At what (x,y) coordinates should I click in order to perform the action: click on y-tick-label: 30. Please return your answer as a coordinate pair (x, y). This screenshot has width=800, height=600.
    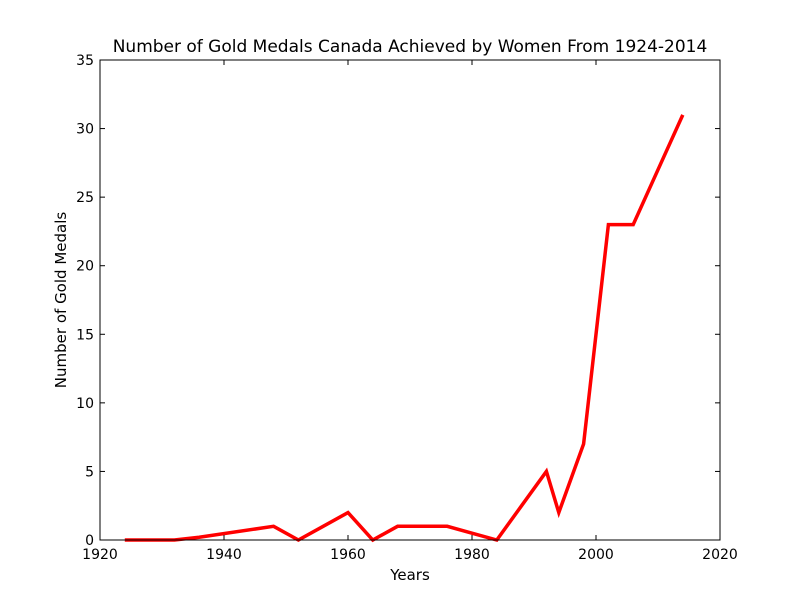
    Looking at the image, I should click on (85, 130).